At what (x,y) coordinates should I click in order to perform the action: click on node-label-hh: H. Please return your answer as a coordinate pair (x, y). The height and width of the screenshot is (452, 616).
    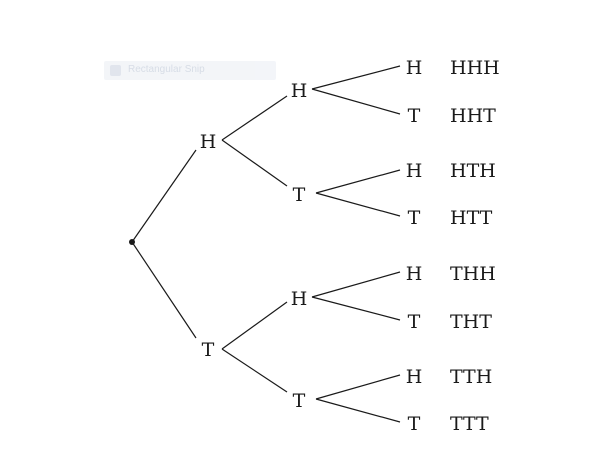
    Looking at the image, I should click on (299, 91).